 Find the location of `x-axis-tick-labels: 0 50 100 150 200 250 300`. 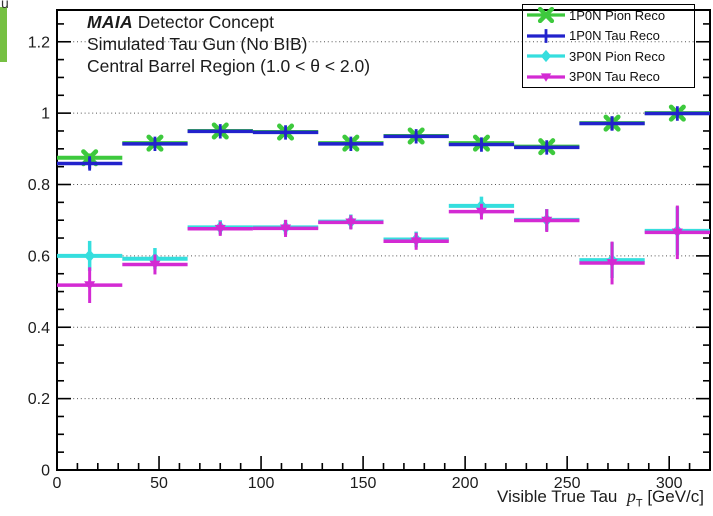

x-axis-tick-labels: 0 50 100 150 200 250 300 is located at coordinates (368, 483).